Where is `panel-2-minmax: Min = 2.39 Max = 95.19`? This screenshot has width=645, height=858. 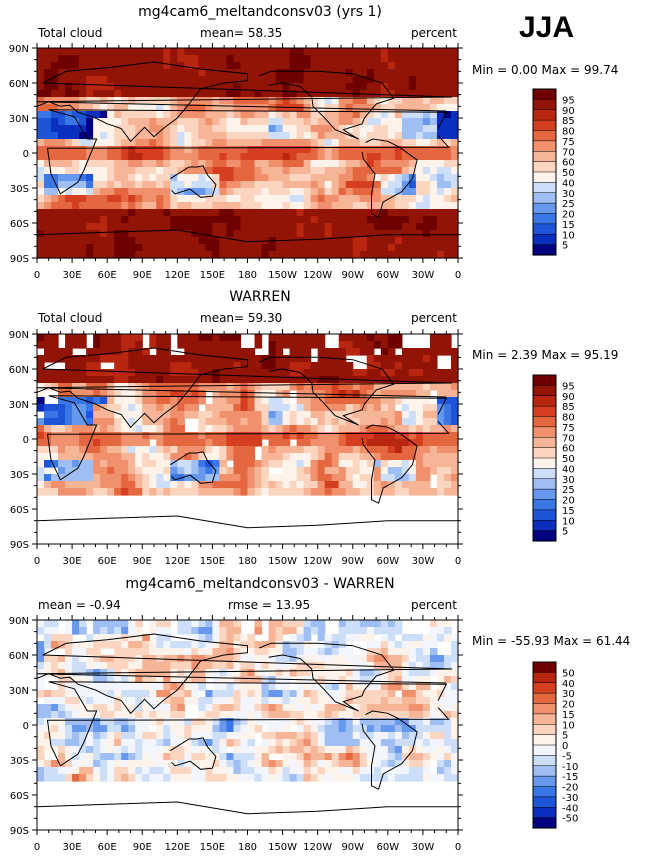
panel-2-minmax: Min = 2.39 Max = 95.19 is located at coordinates (545, 355).